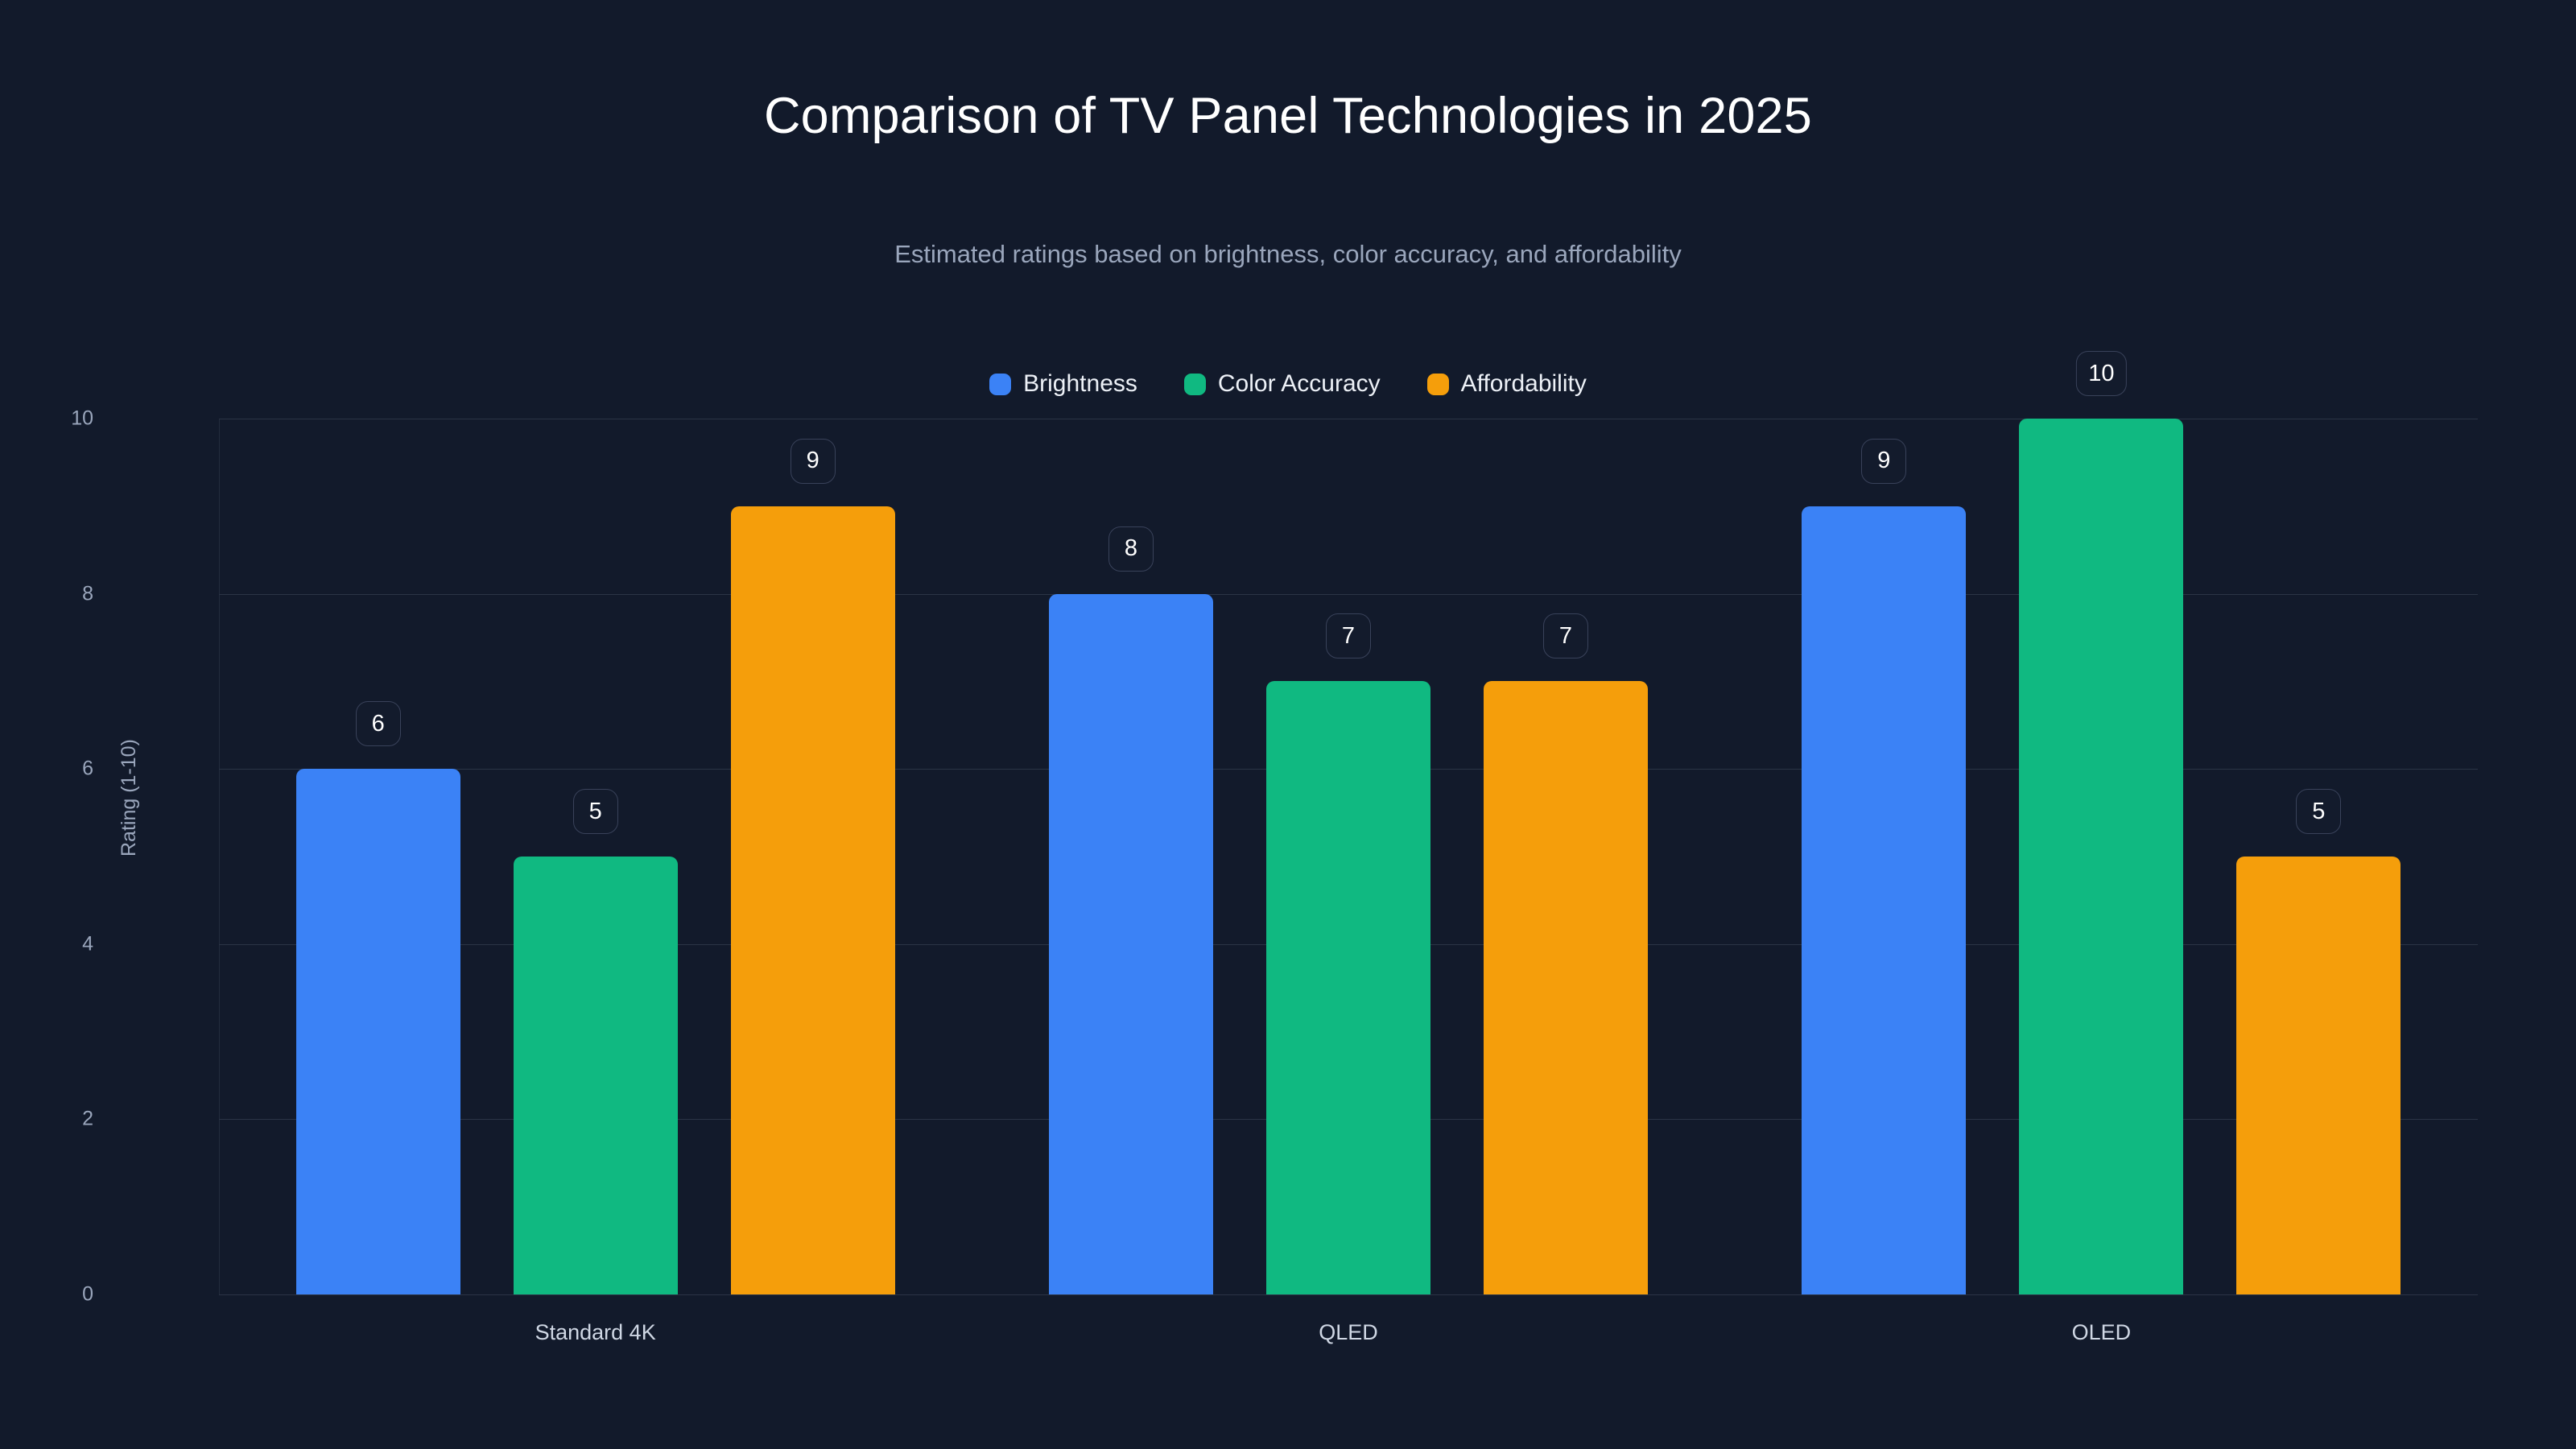 This screenshot has height=1449, width=2576. I want to click on chart-legend: Brightness Color Accuracy Affordability, so click(1288, 384).